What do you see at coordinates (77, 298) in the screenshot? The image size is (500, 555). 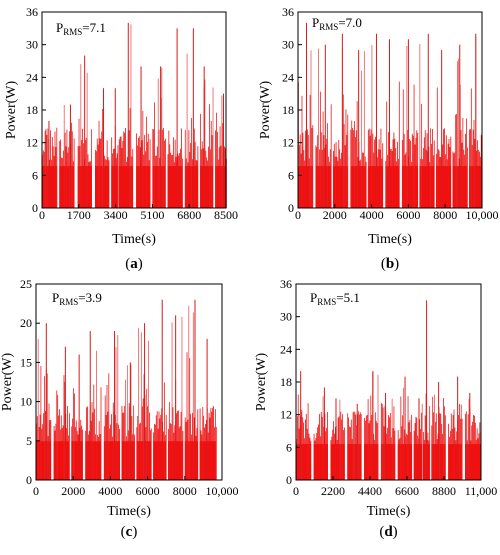 I see `rms-annotation: PRMS=3.9` at bounding box center [77, 298].